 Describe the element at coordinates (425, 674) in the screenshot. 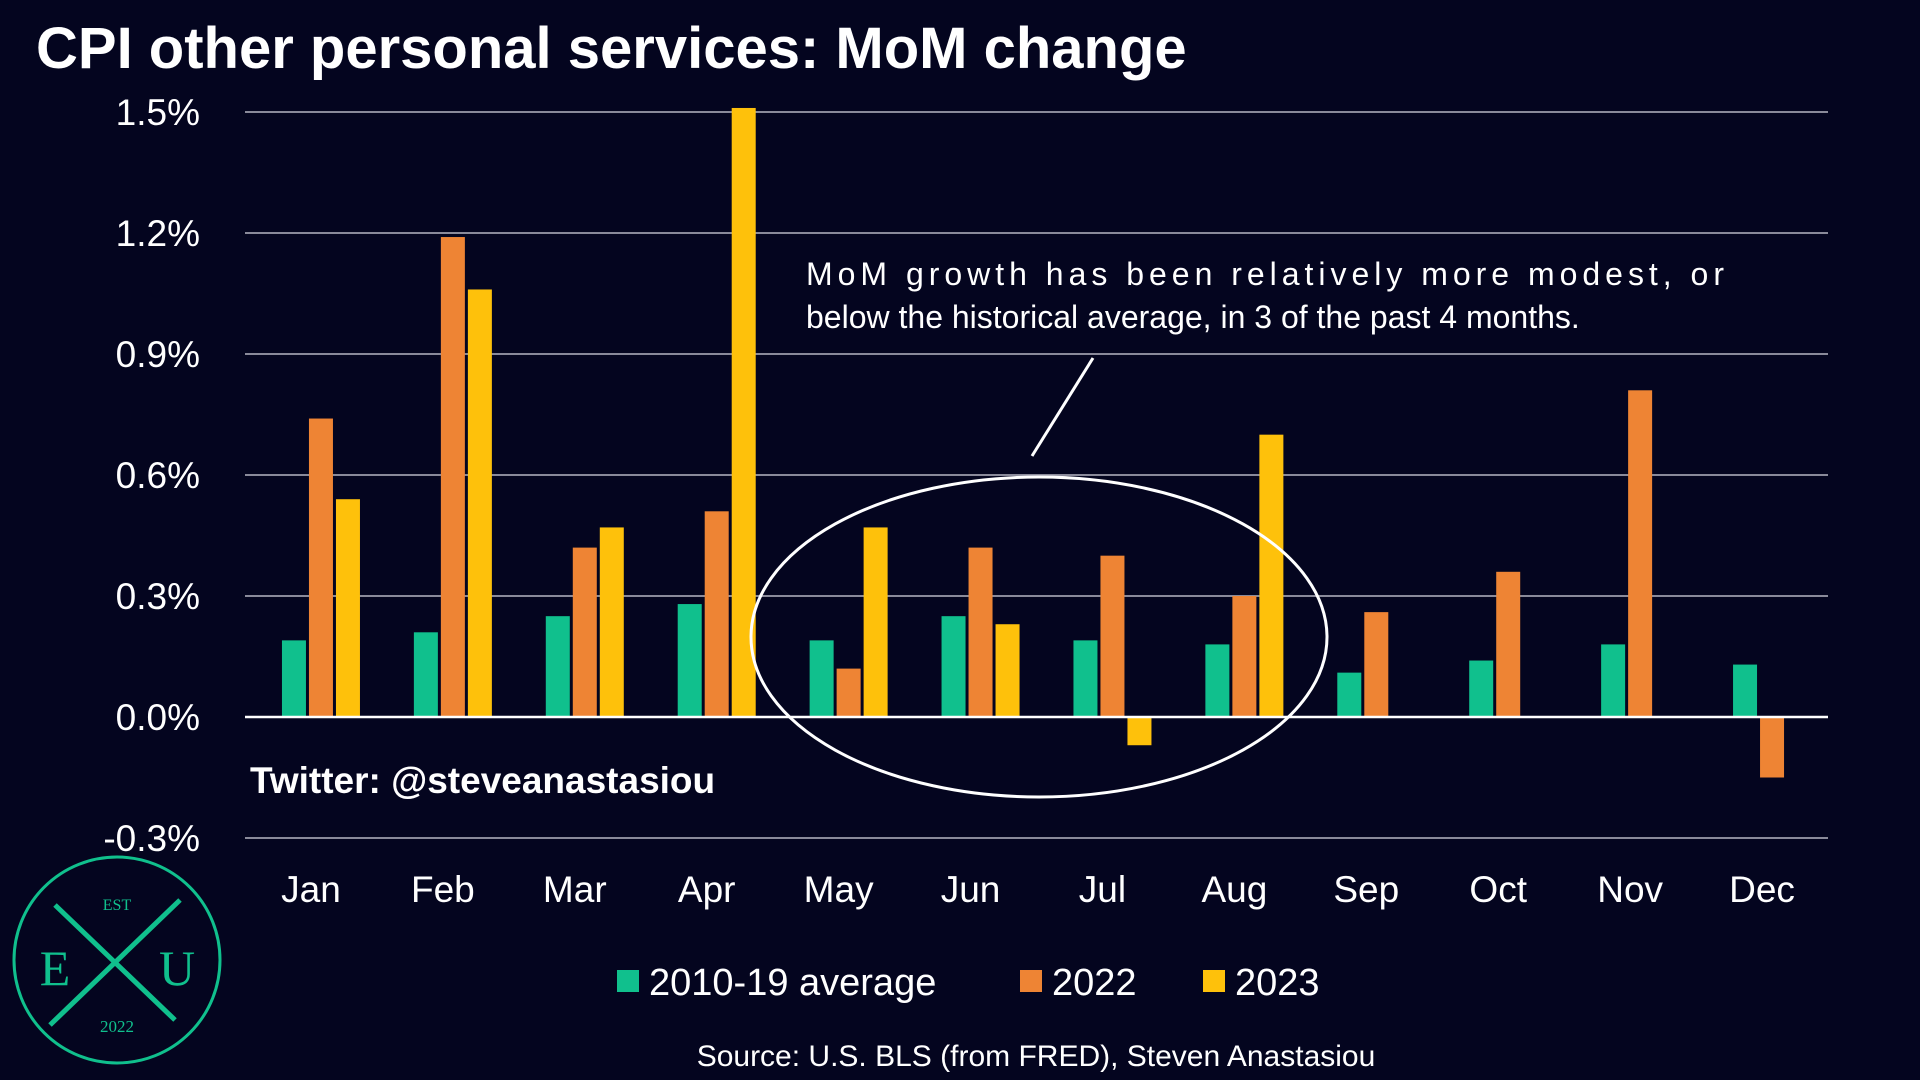

I see `bar-2010-19-average-feb` at that location.